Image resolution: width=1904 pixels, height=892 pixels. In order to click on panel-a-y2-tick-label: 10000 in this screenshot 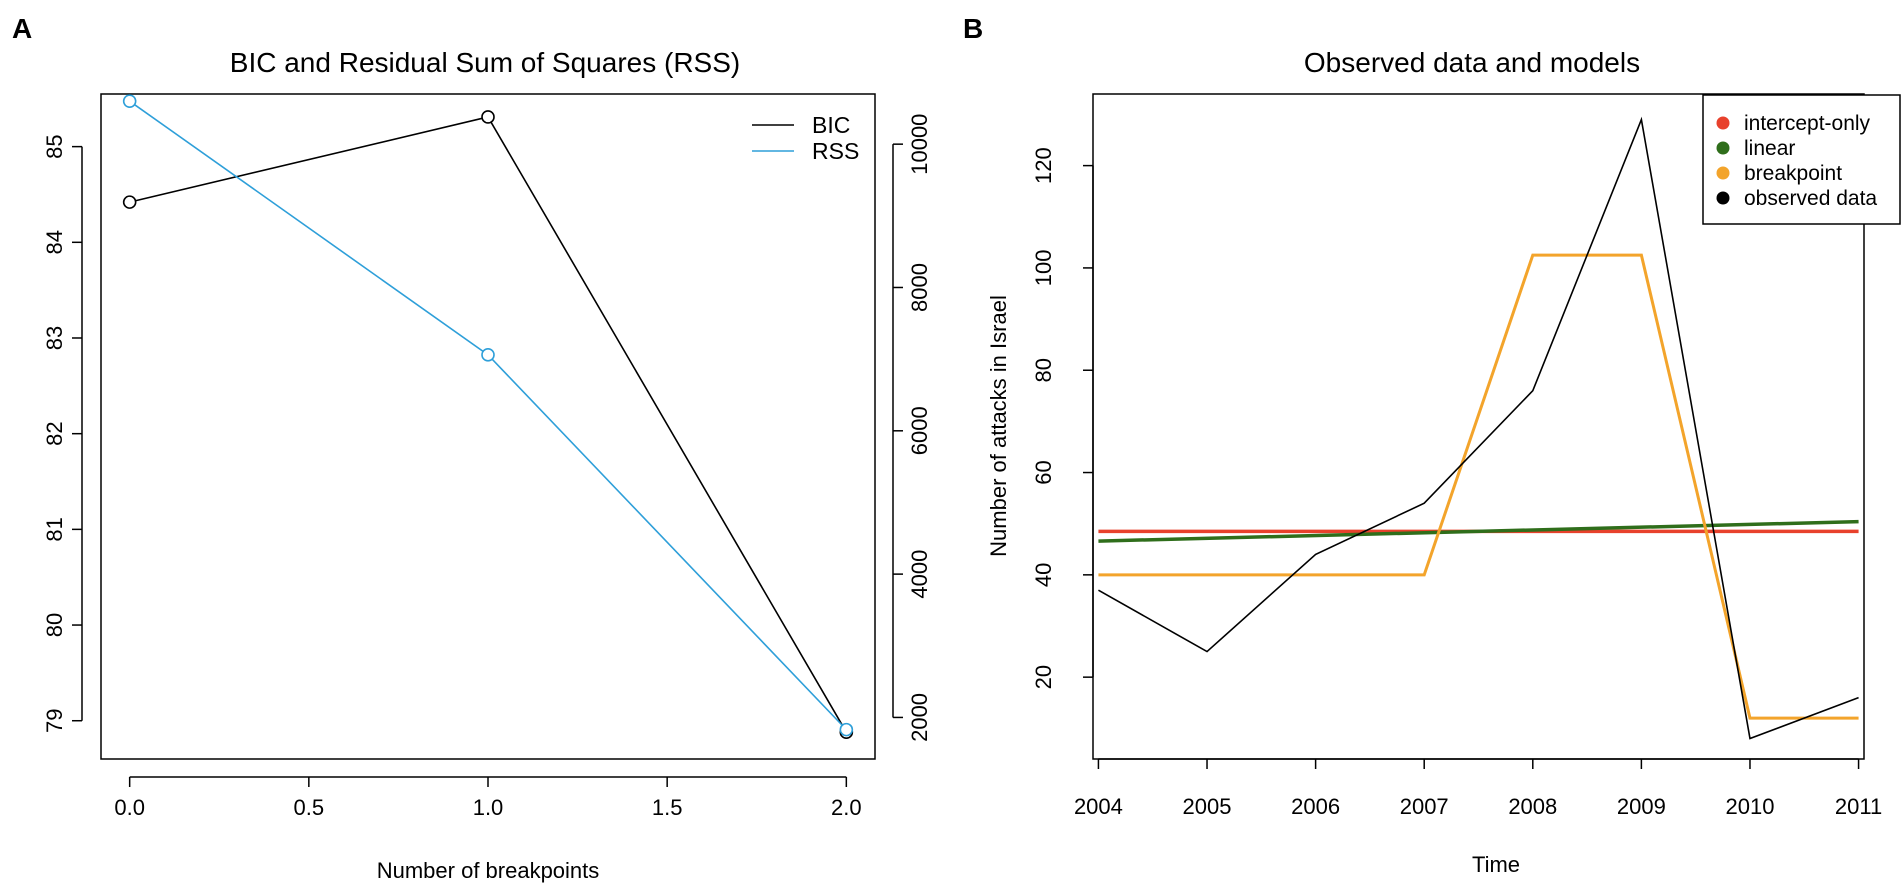, I will do `click(919, 144)`.